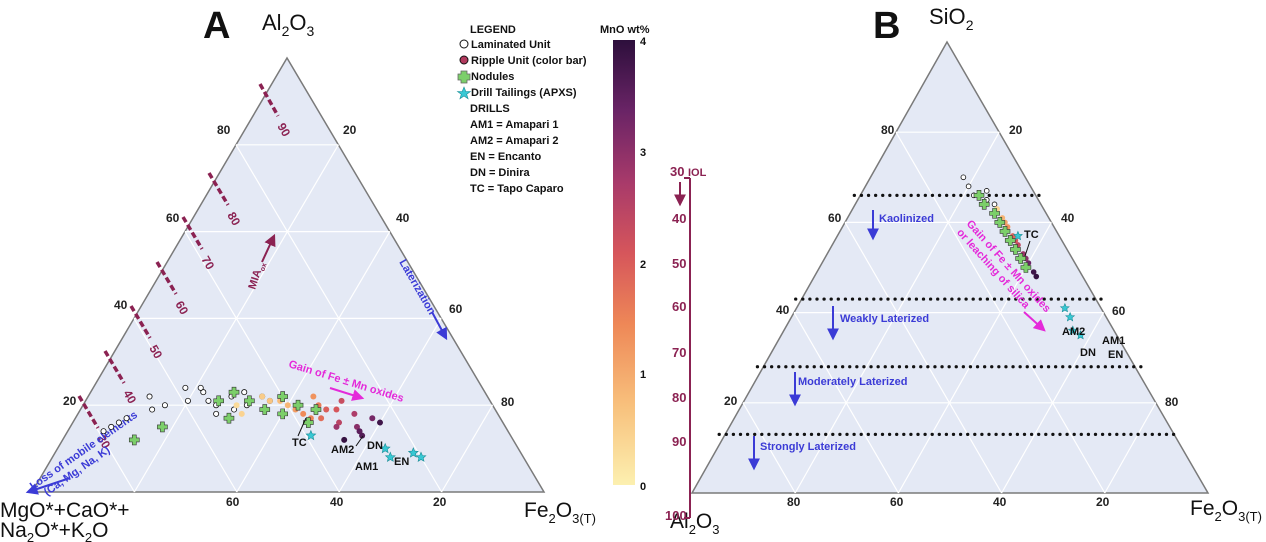 This screenshot has width=1266, height=542. Describe the element at coordinates (1119, 311) in the screenshot. I see `tick-b-right-60: 60` at that location.